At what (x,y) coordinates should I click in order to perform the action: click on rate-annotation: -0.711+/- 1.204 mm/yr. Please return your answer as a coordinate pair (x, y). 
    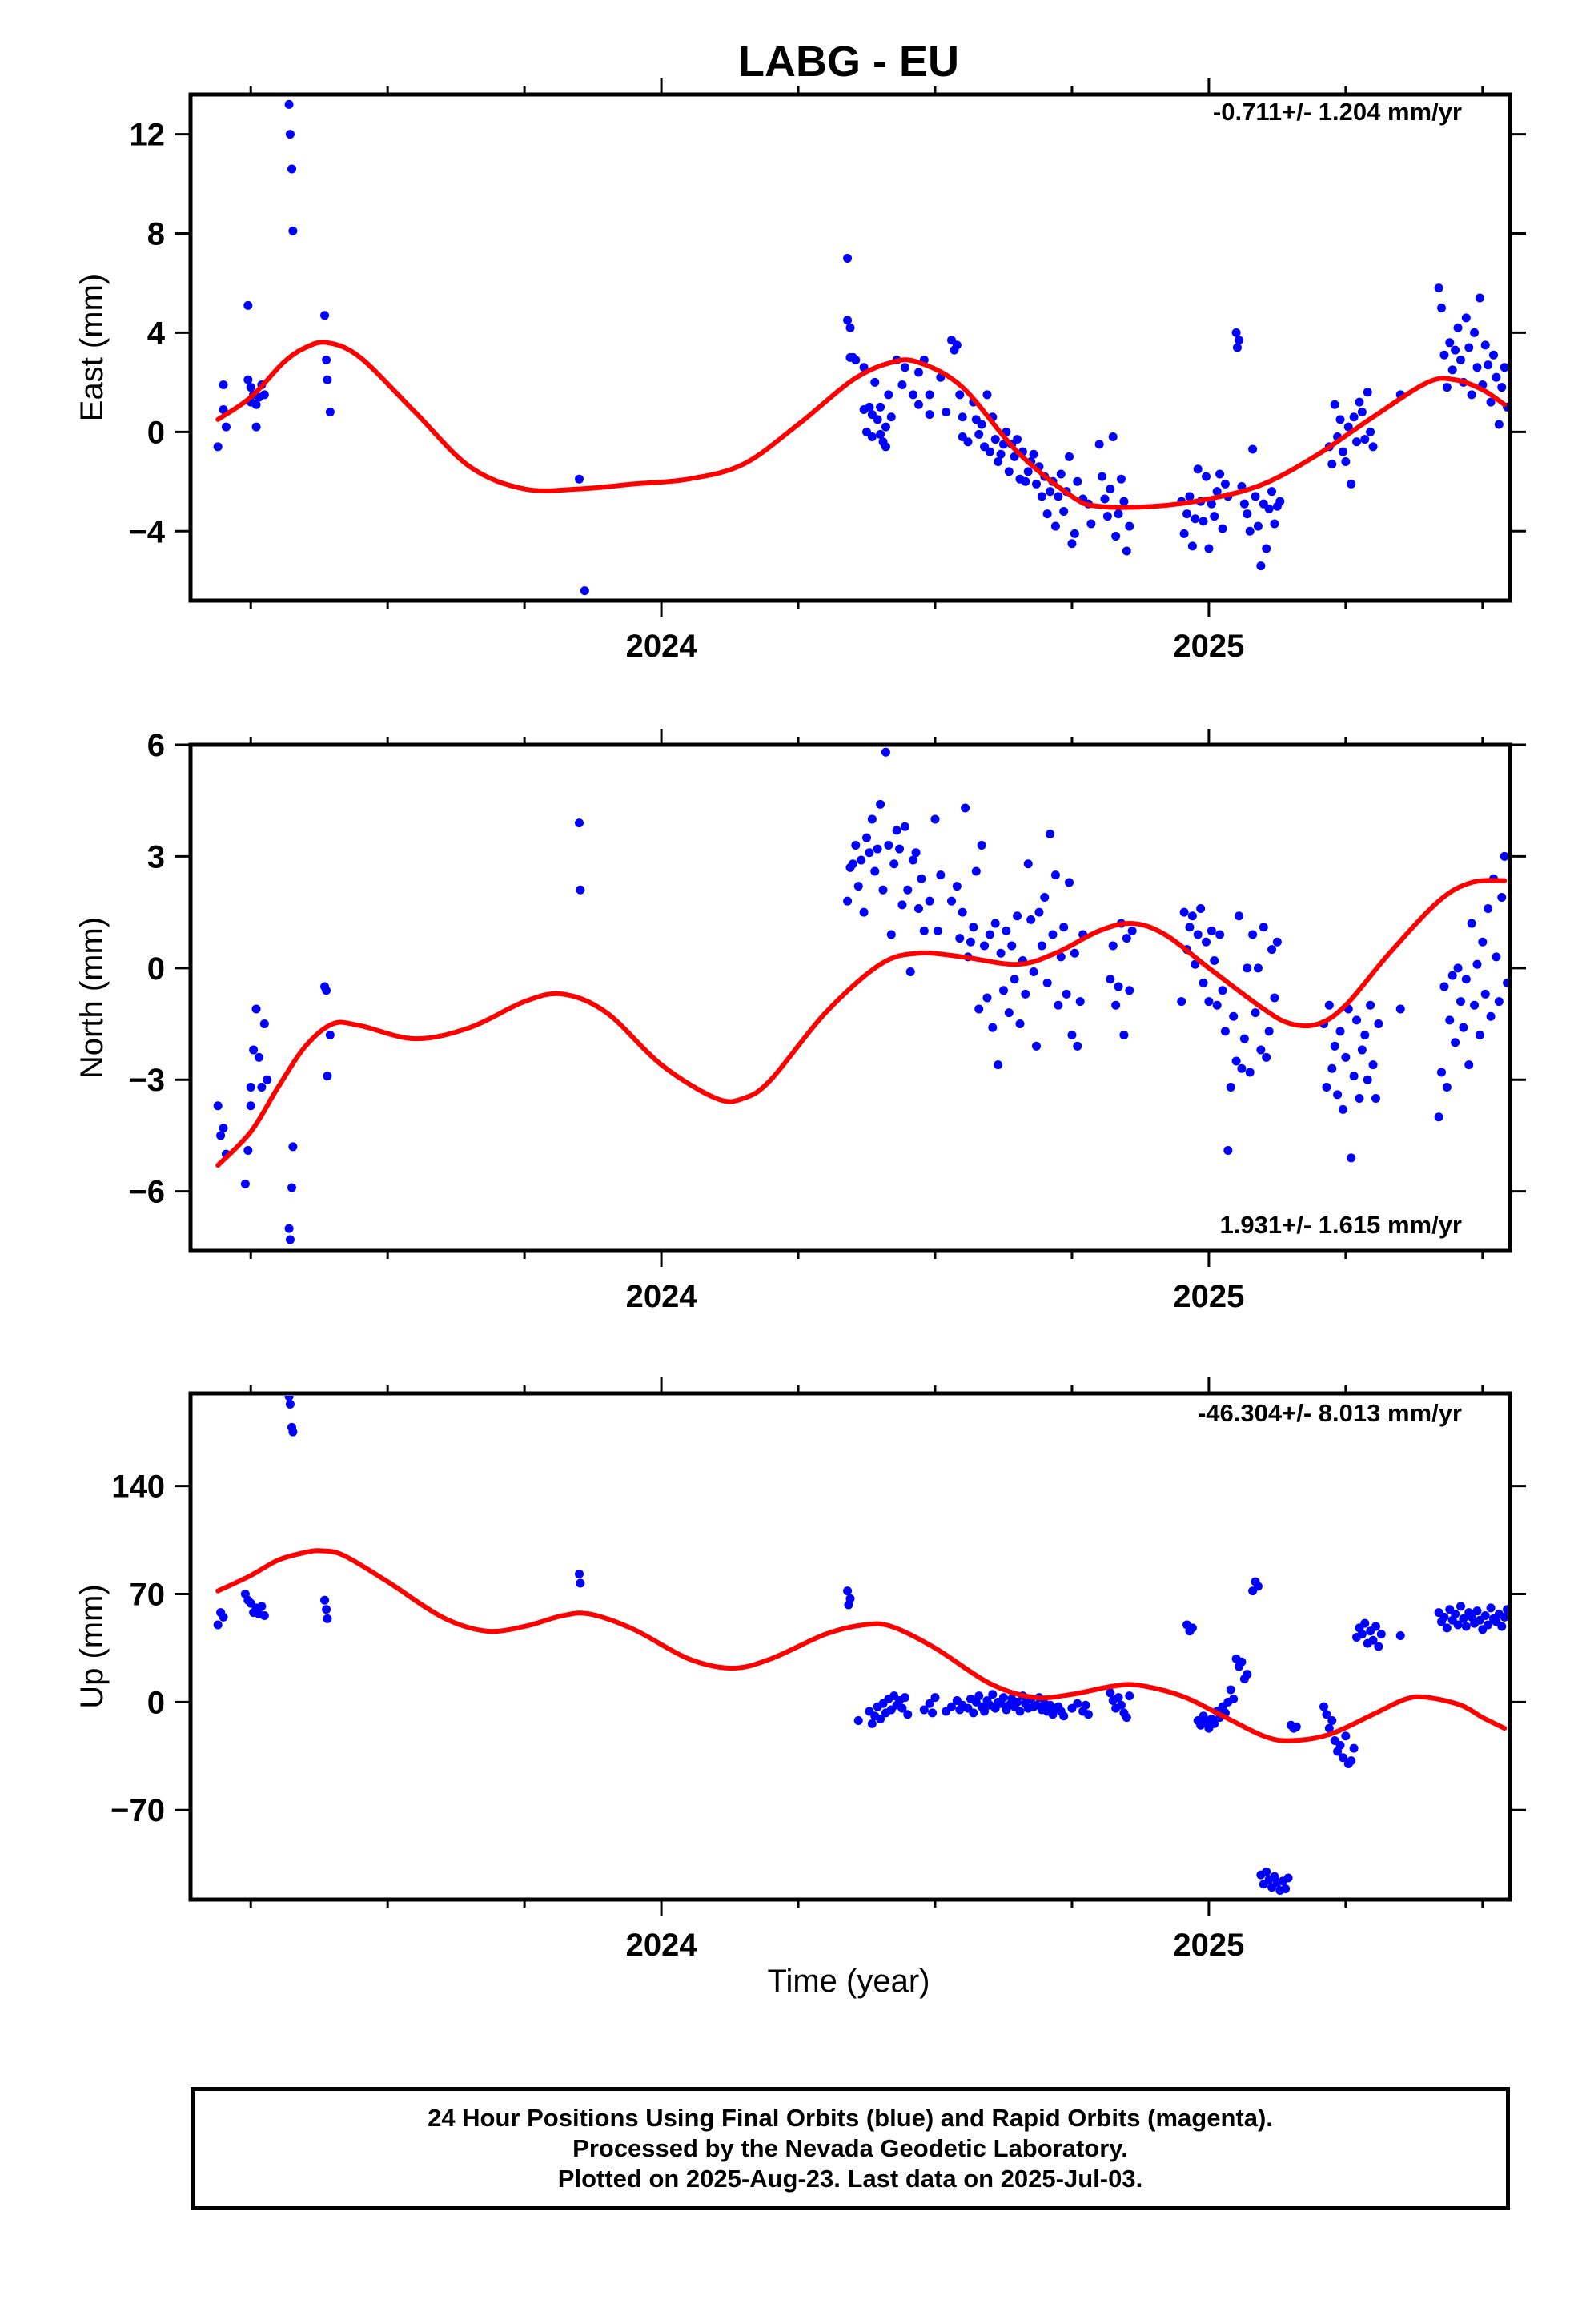
    Looking at the image, I should click on (1337, 112).